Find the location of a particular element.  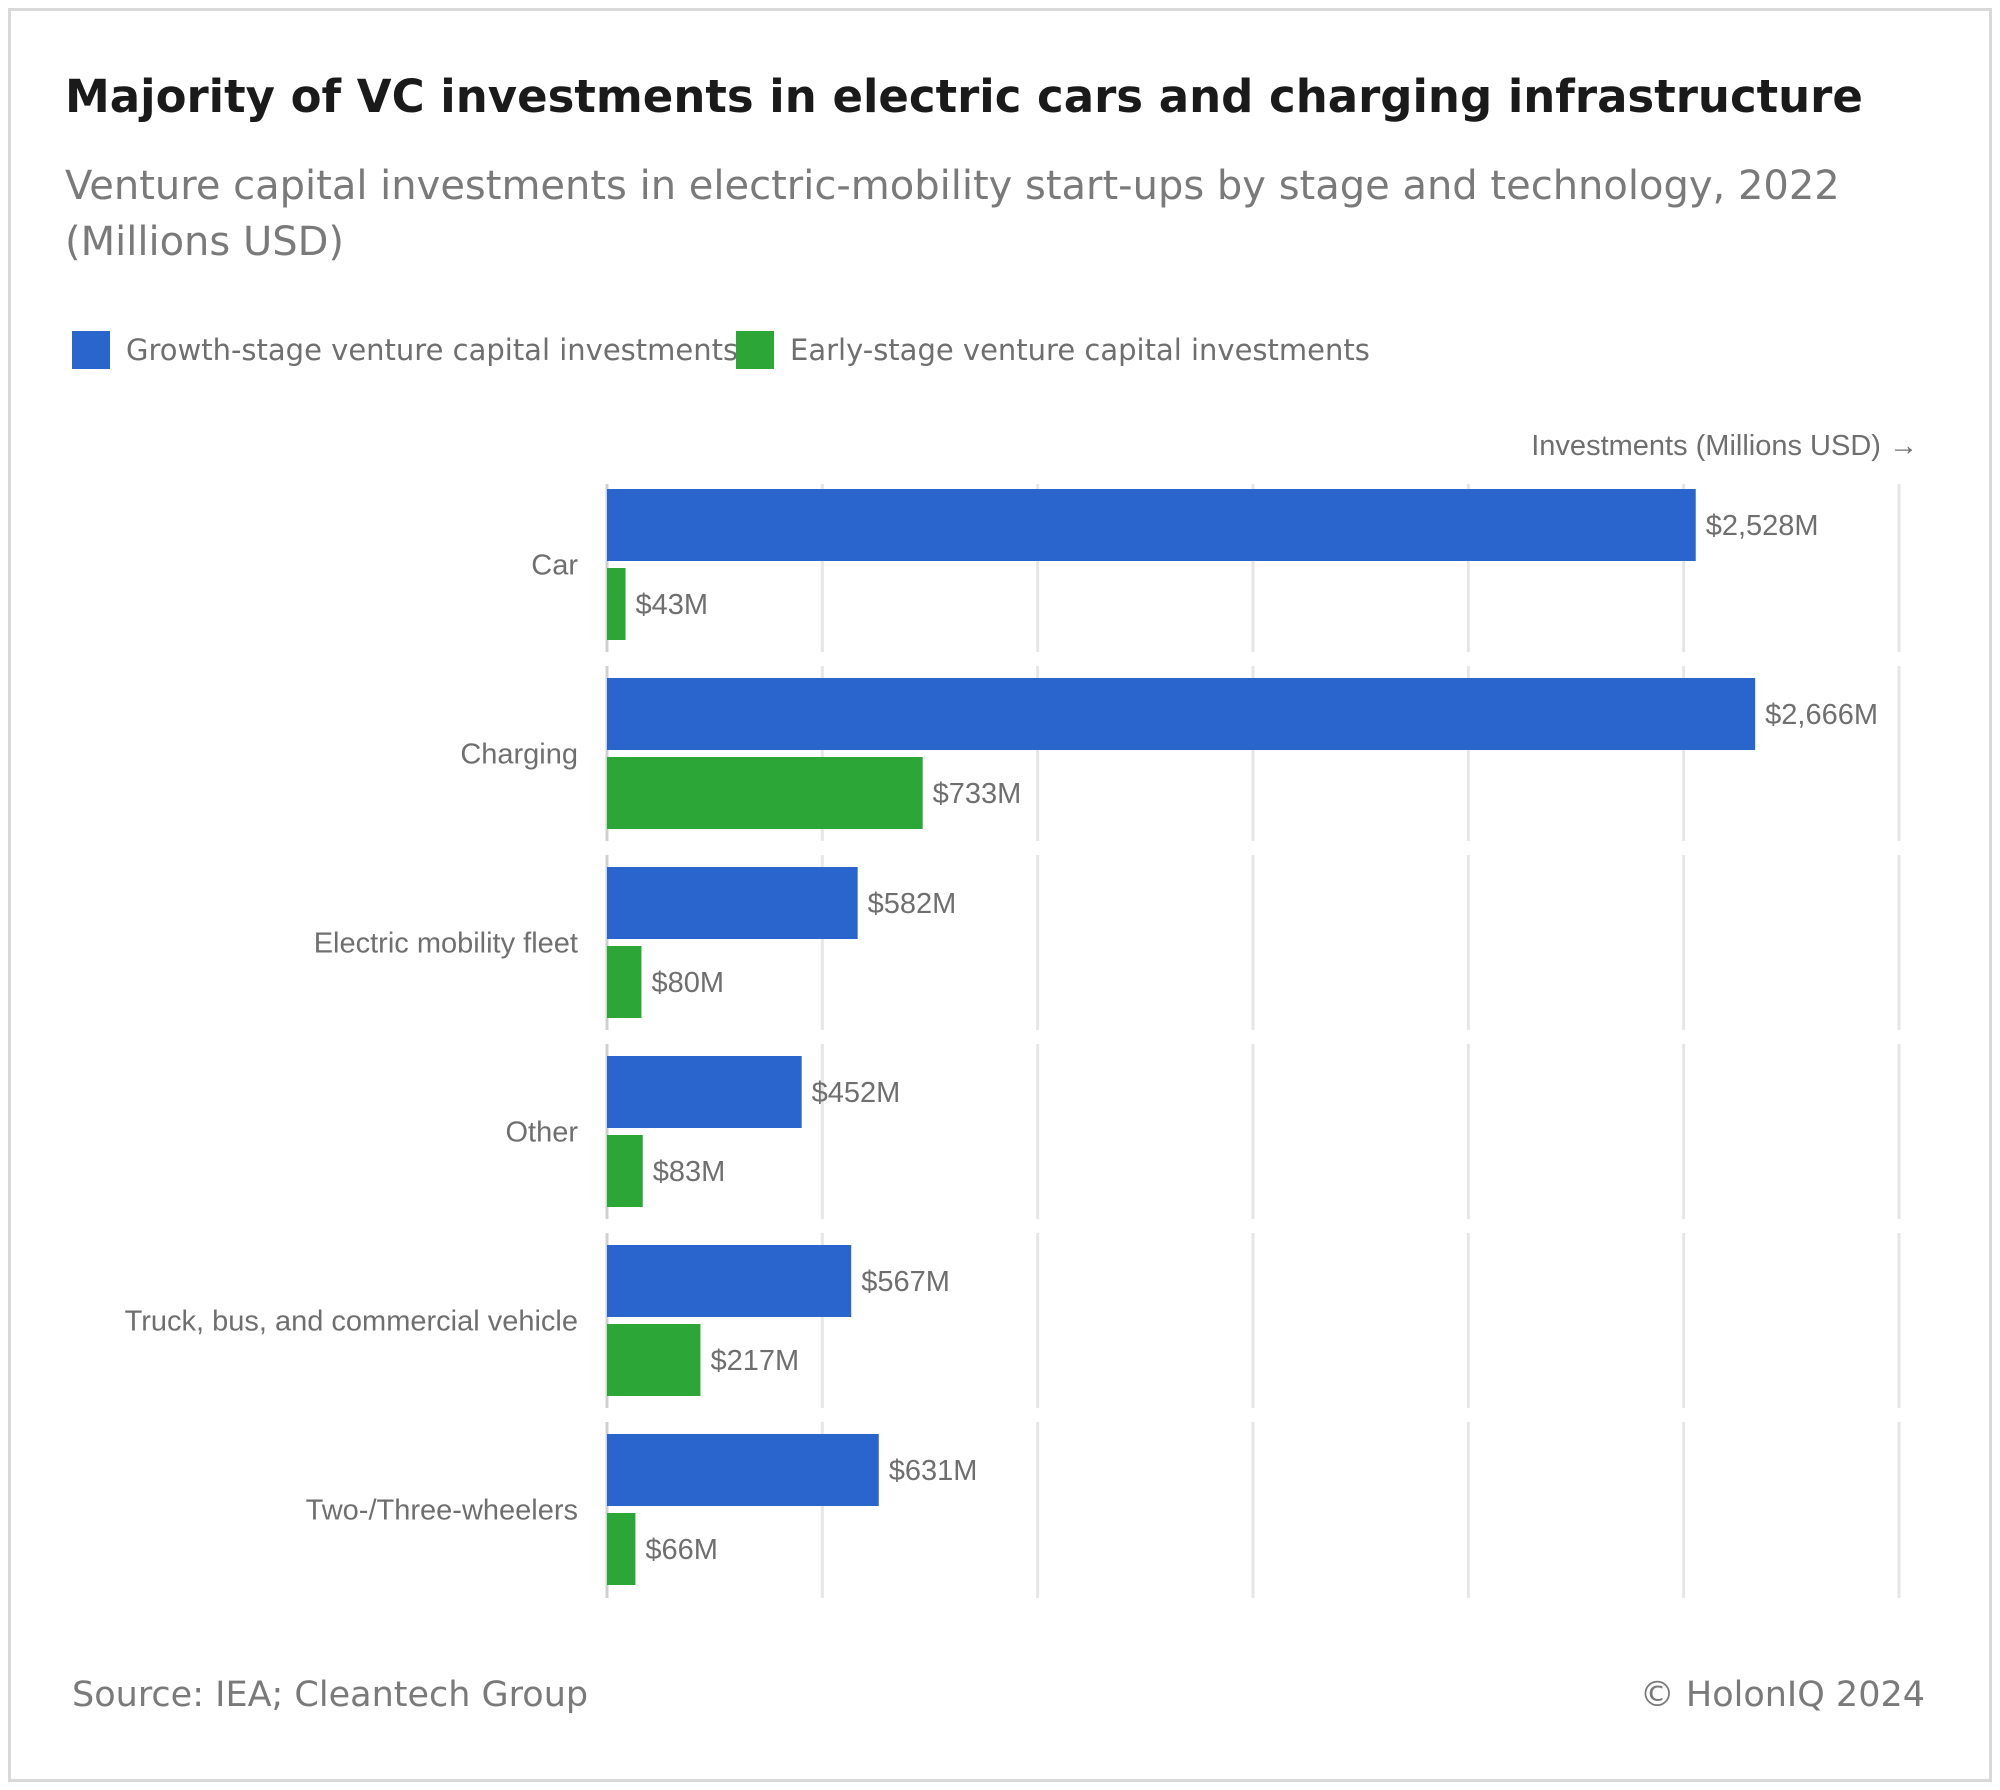

category-label: Two-/Three-wheelers is located at coordinates (442, 1511).